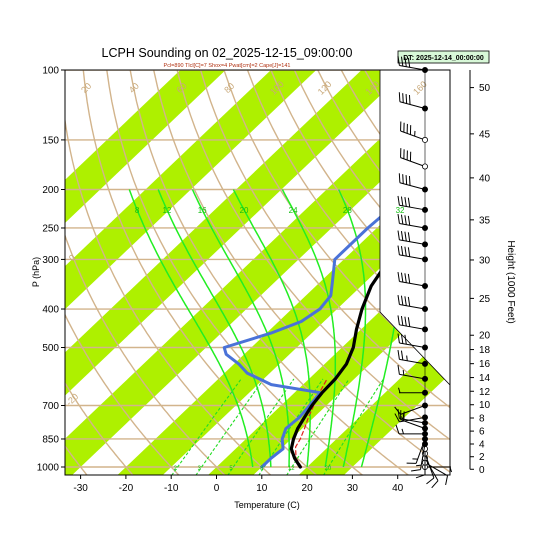 This screenshot has height=540, width=540. Describe the element at coordinates (229, 88) in the screenshot. I see `dry-adiabat-label: 80` at that location.